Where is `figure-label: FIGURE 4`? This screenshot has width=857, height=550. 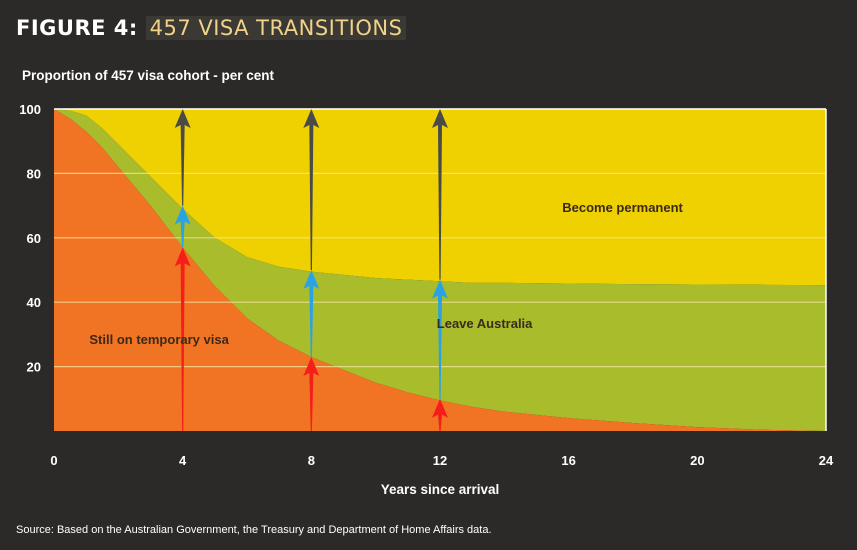 figure-label: FIGURE 4 is located at coordinates (72, 28).